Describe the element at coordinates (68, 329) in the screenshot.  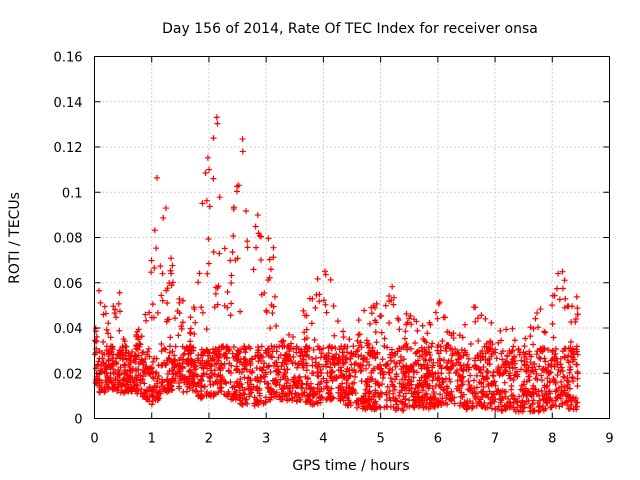
I see `y-tick-label: 0.04` at that location.